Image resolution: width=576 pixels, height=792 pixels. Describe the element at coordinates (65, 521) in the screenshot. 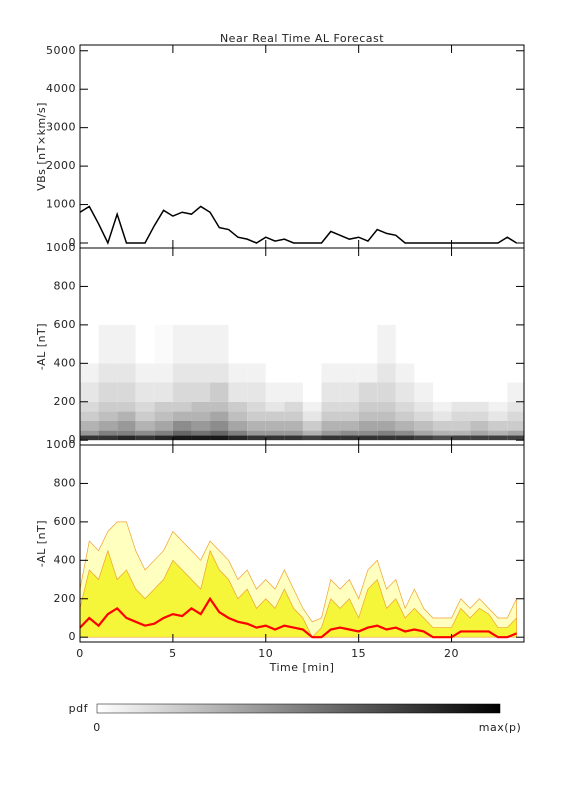

I see `y-tick-label: 600` at that location.